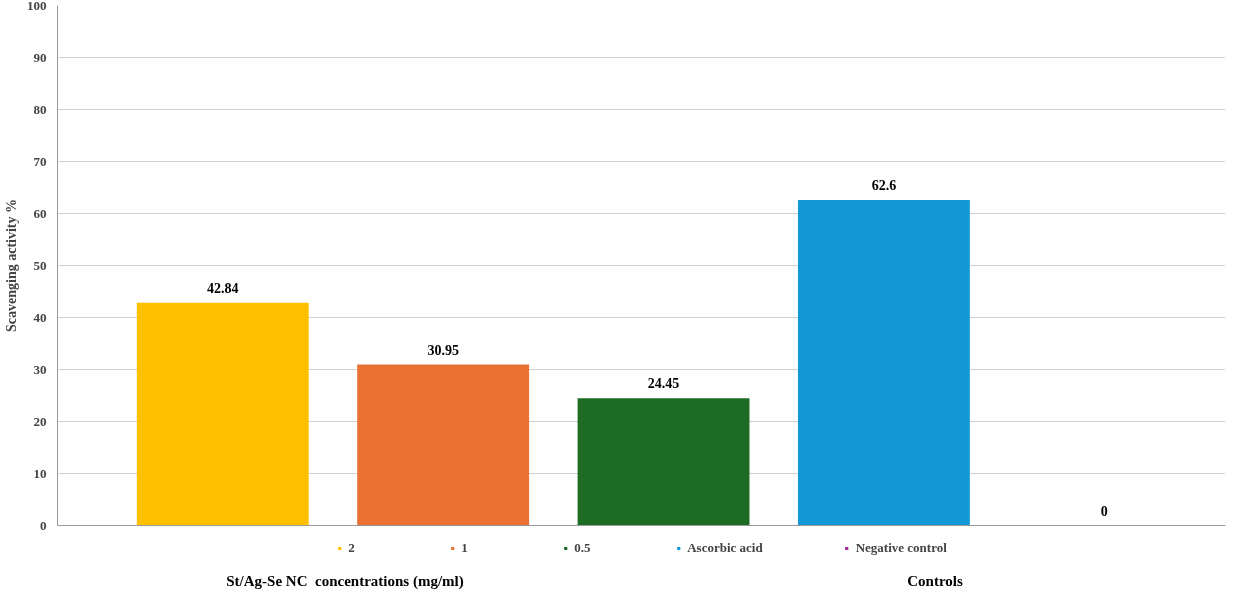  What do you see at coordinates (223, 288) in the screenshot?
I see `data-label: 42.84` at bounding box center [223, 288].